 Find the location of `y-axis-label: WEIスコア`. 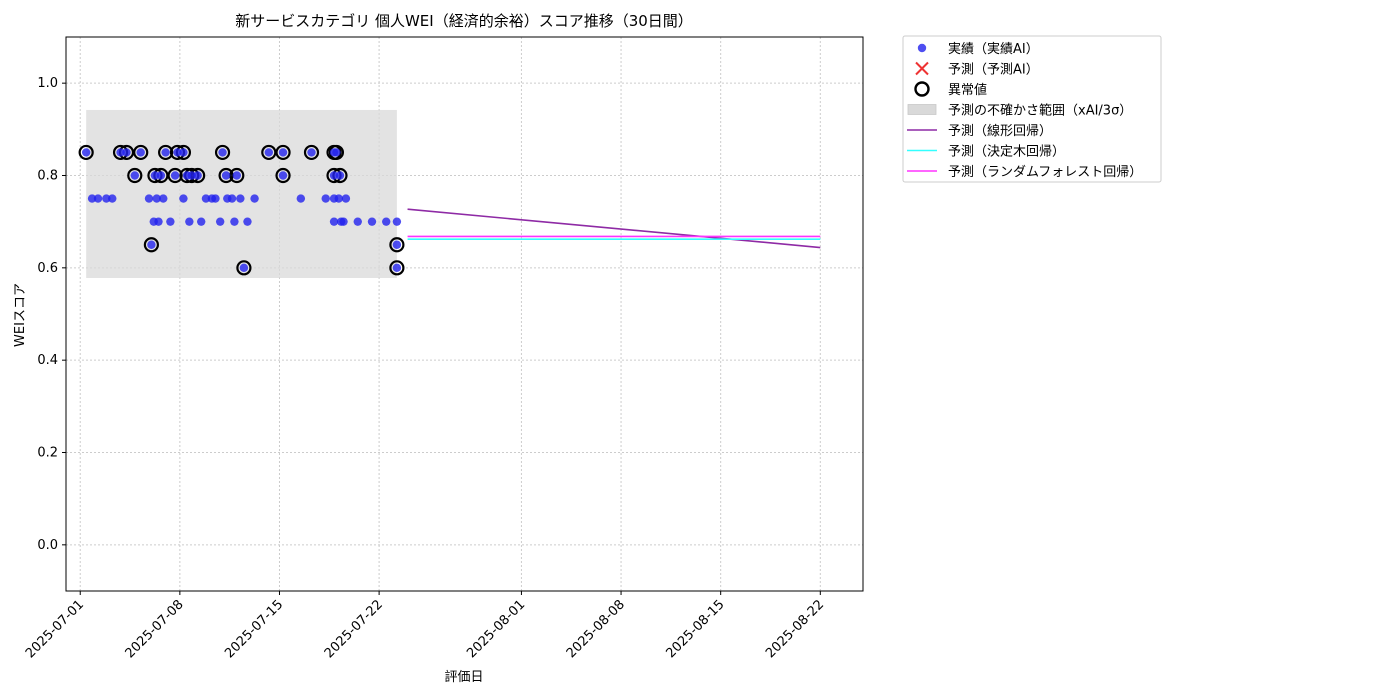

y-axis-label: WEIスコア is located at coordinates (20, 315).